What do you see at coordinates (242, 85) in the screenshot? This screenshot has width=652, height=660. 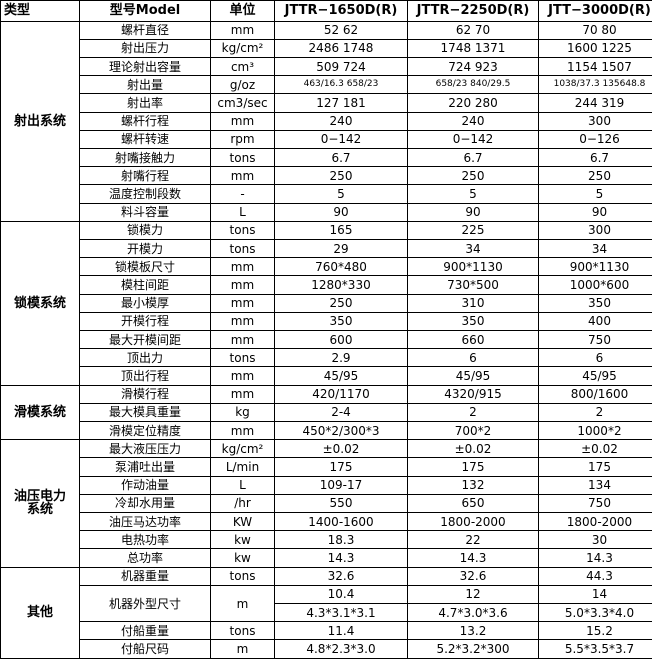 I see `unit: g/oz` at bounding box center [242, 85].